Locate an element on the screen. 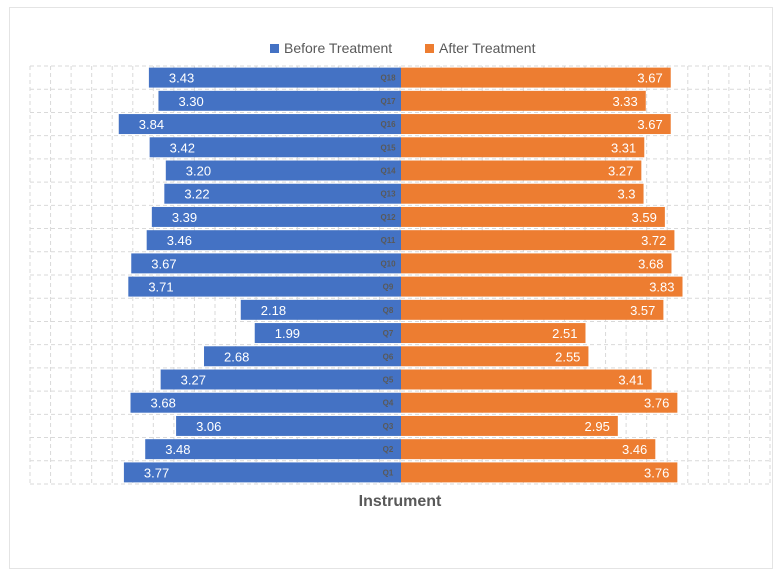 The width and height of the screenshot is (776, 571). data-label-before-q6: 2.68 is located at coordinates (236, 356).